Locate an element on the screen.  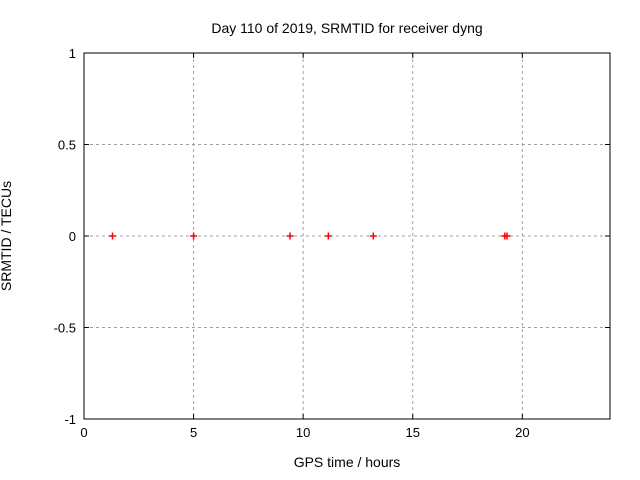
y-tick-label: -0.5 is located at coordinates (65, 328).